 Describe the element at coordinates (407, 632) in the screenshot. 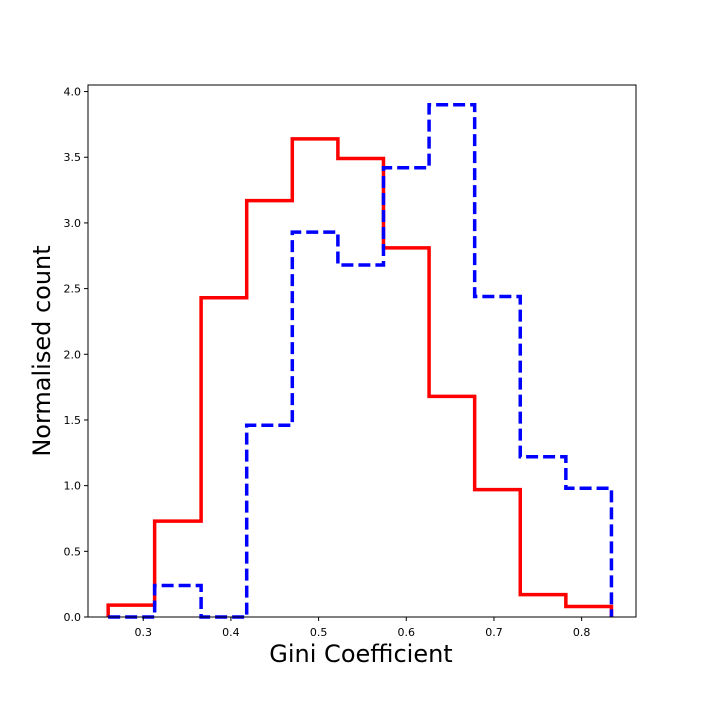

I see `x-tick-label: 0.6` at that location.